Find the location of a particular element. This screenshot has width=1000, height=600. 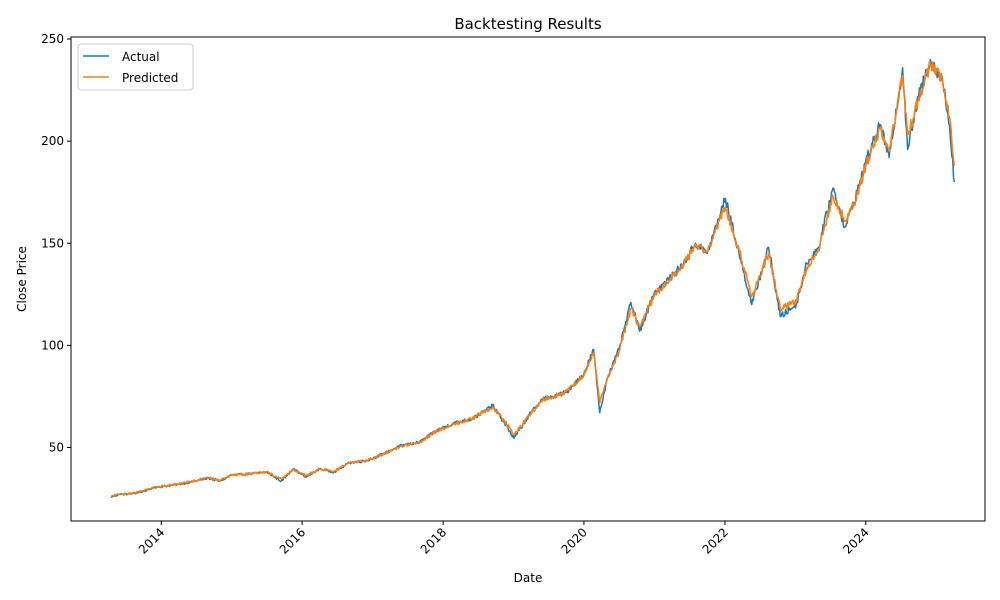

y-axis-title: Close Price is located at coordinates (22, 279).